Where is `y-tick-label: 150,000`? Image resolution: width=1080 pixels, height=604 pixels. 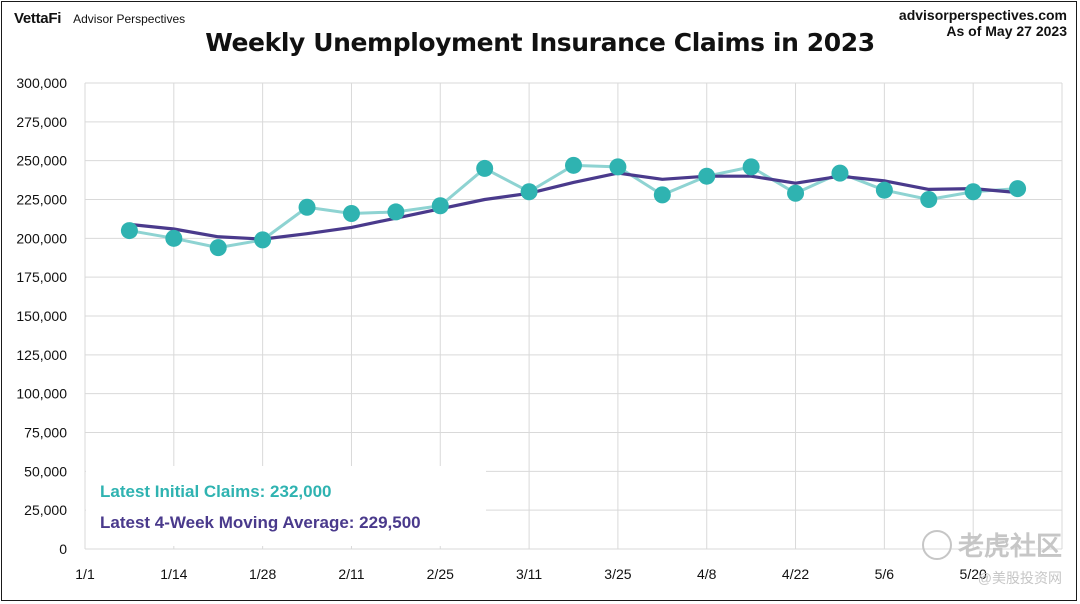 y-tick-label: 150,000 is located at coordinates (41, 316).